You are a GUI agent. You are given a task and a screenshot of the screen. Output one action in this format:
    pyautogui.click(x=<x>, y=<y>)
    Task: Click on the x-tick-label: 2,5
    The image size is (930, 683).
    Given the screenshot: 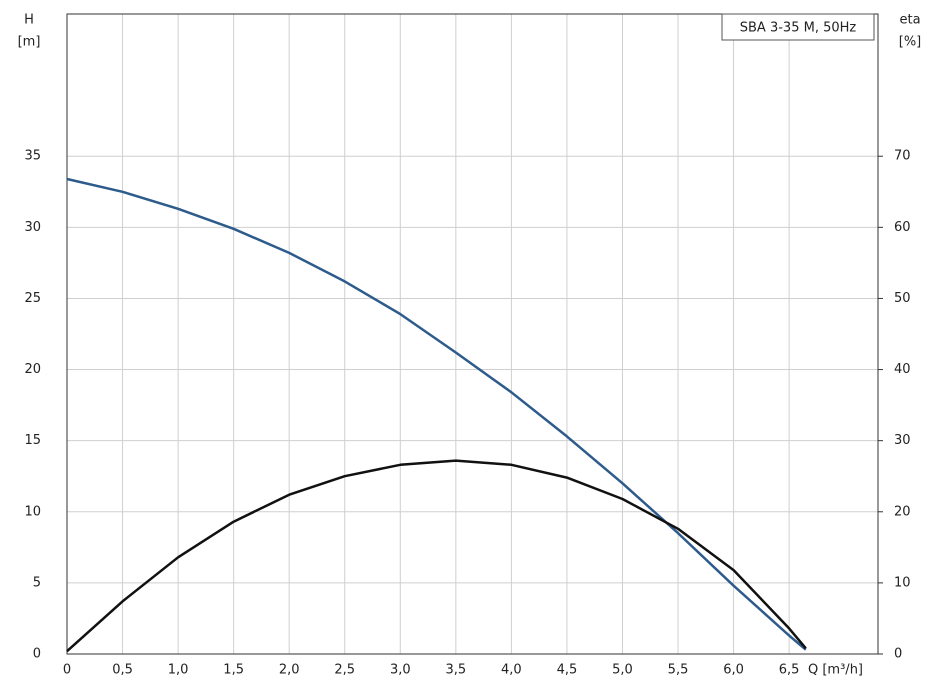 What is the action you would take?
    pyautogui.click(x=344, y=670)
    